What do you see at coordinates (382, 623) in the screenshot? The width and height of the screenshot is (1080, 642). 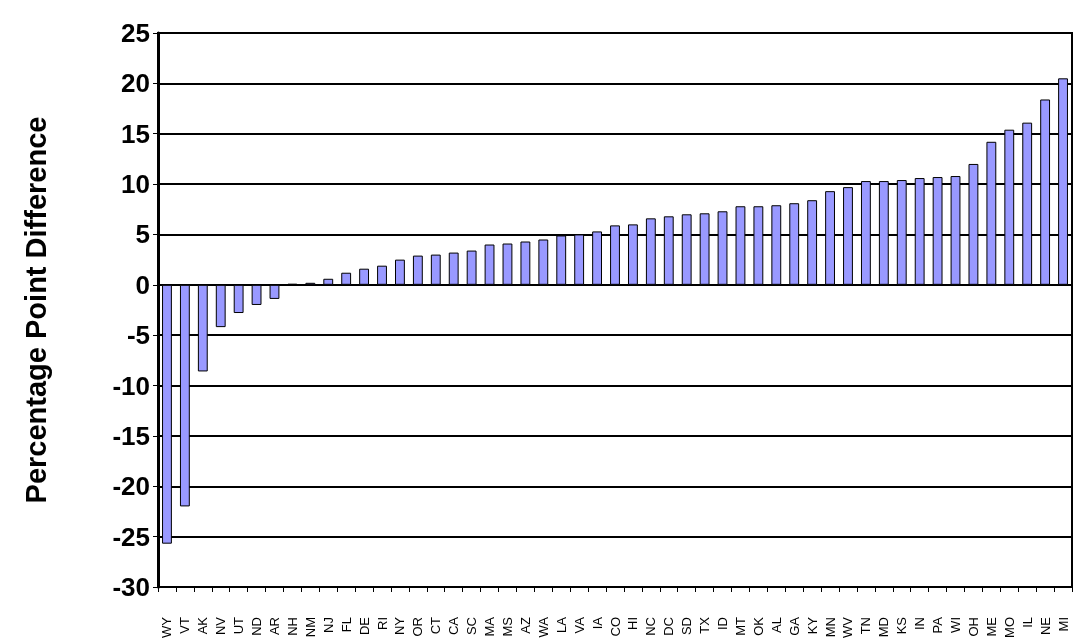 I see `x-tick-label: RI` at bounding box center [382, 623].